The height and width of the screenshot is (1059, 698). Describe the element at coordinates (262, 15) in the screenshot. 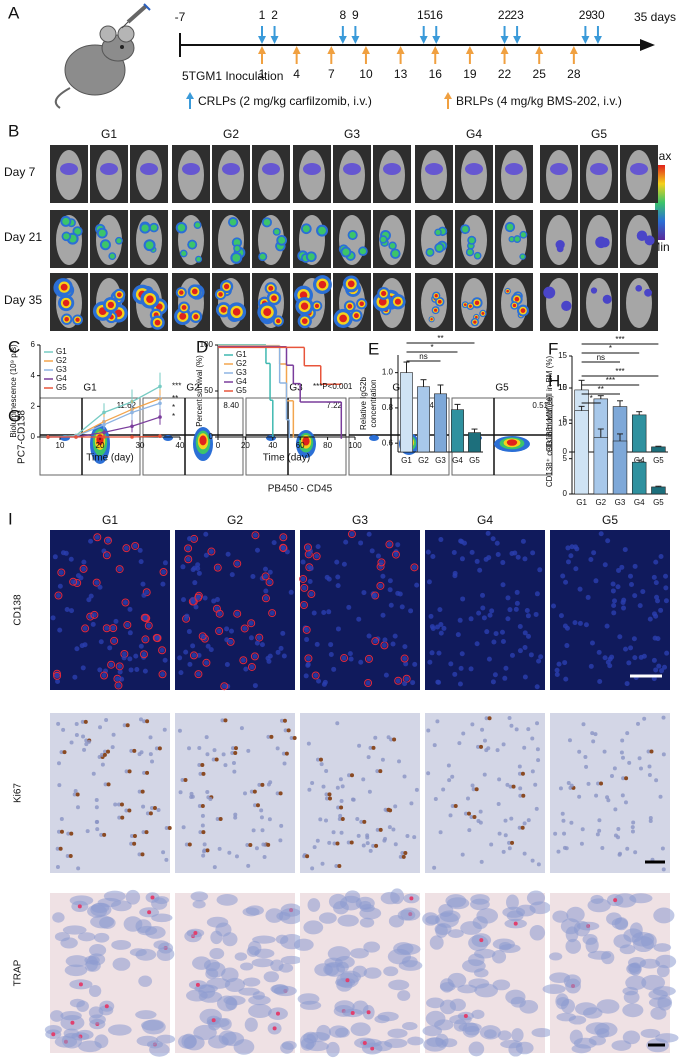

I see `crlp-day: 1` at that location.